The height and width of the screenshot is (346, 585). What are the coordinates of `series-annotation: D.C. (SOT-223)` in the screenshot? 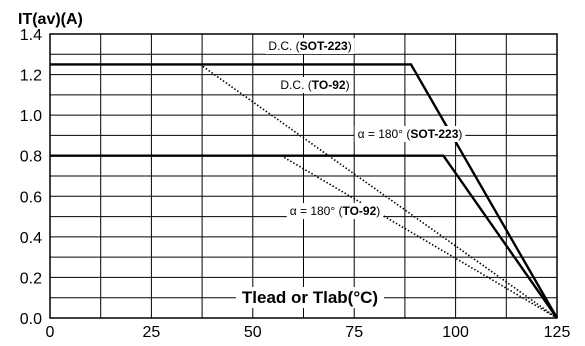 It's located at (309, 46).